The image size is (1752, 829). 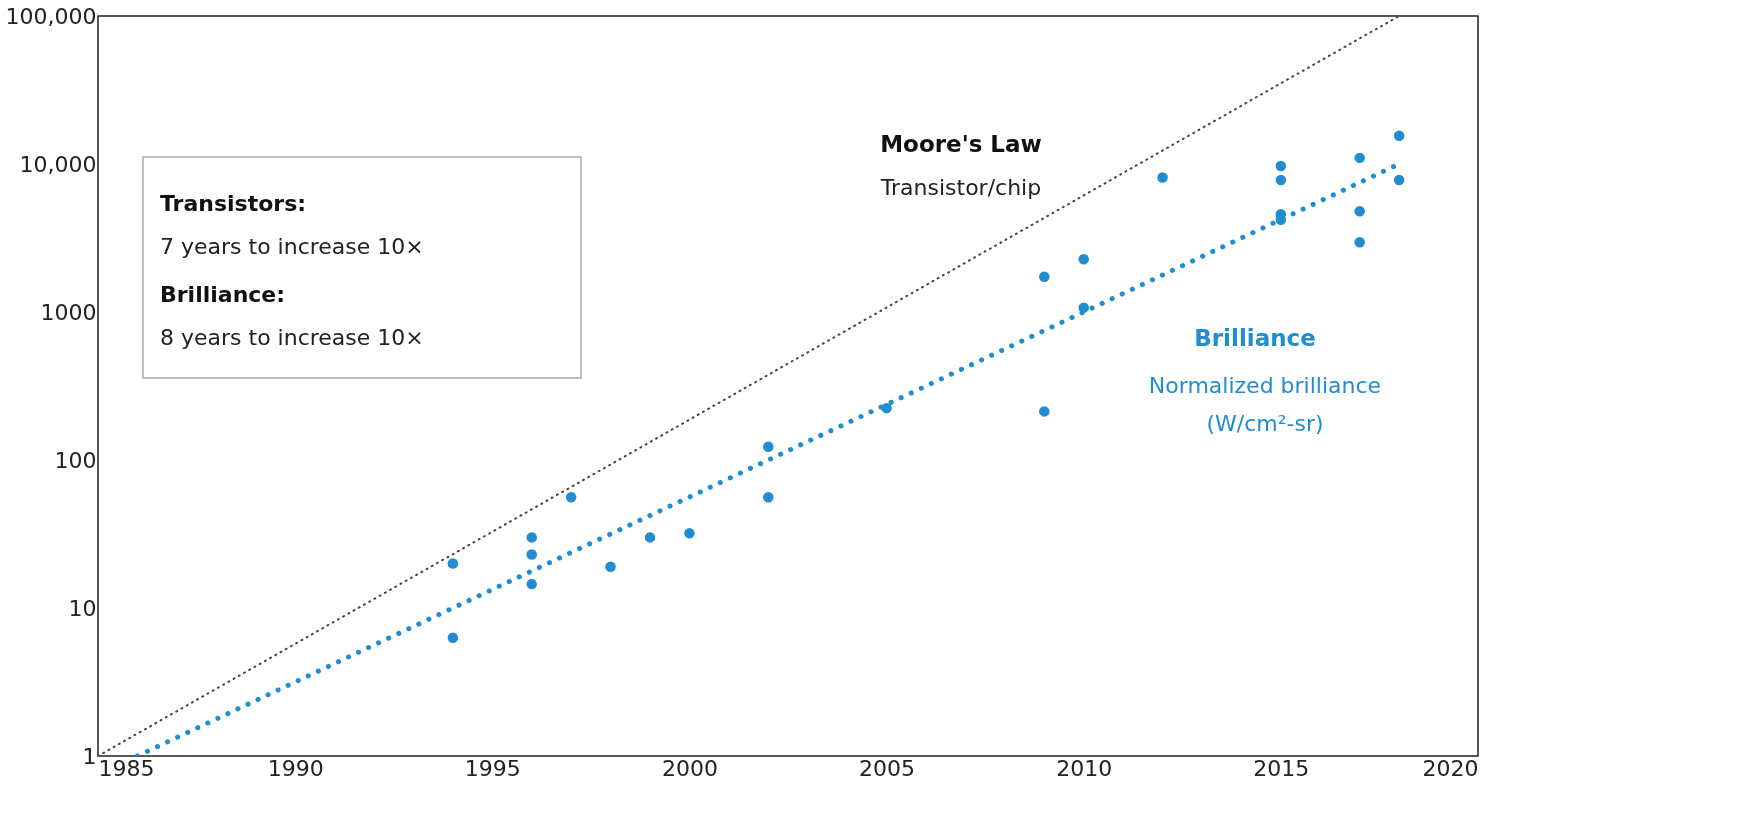 What do you see at coordinates (1265, 404) in the screenshot?
I see `annotation: Normalized brilliance (W/cm²-sr)` at bounding box center [1265, 404].